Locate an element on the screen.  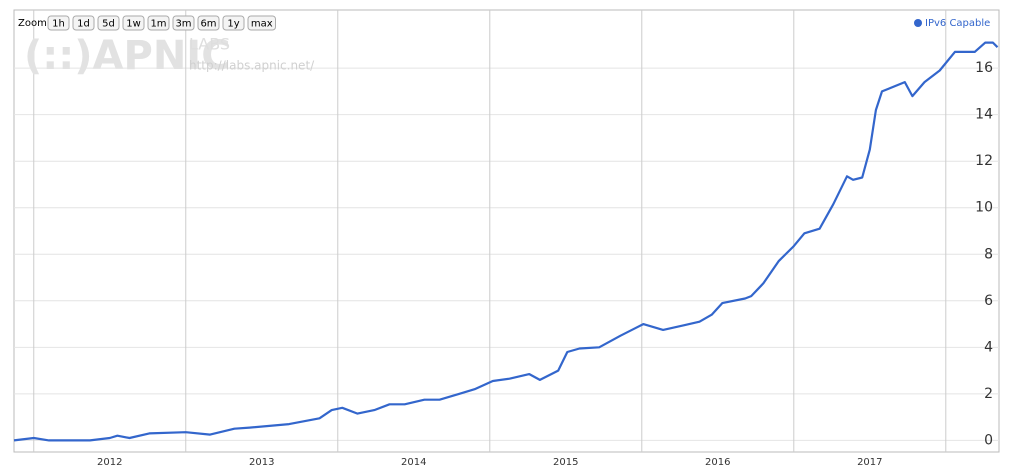
x-tick-label: 2016 is located at coordinates (717, 462).